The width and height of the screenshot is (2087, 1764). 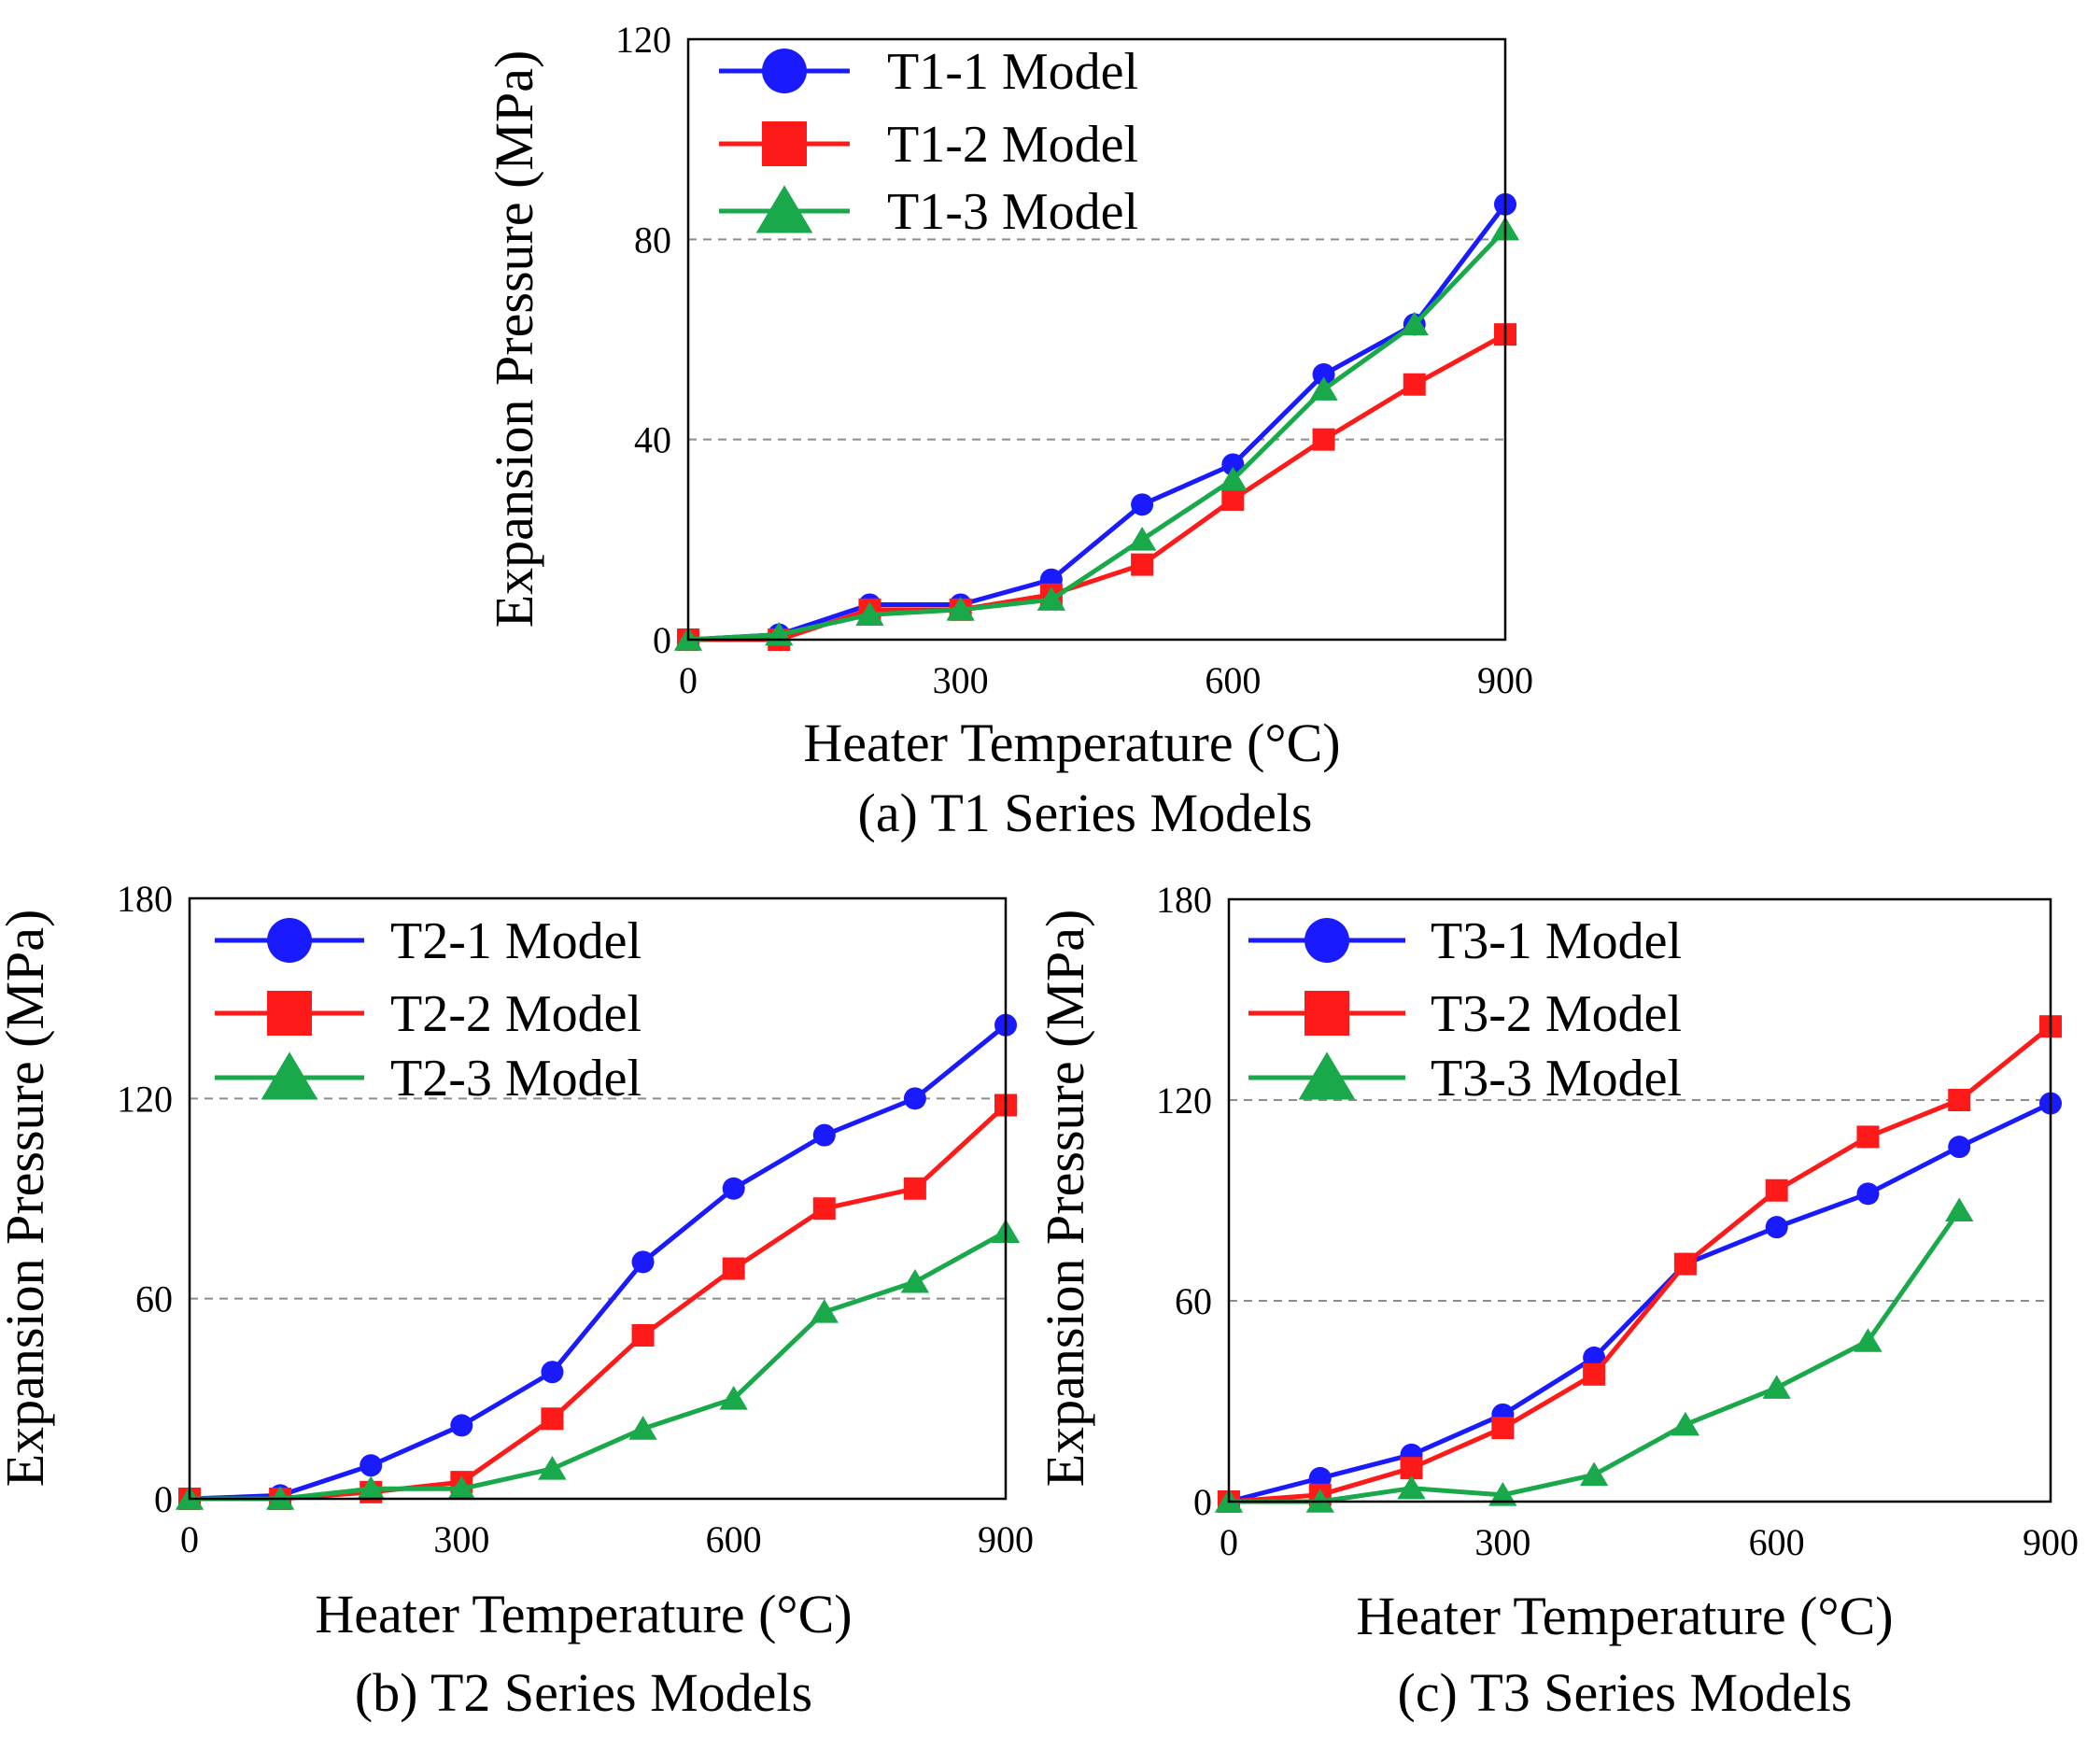 What do you see at coordinates (516, 941) in the screenshot?
I see `legend-label: T2-1 Model` at bounding box center [516, 941].